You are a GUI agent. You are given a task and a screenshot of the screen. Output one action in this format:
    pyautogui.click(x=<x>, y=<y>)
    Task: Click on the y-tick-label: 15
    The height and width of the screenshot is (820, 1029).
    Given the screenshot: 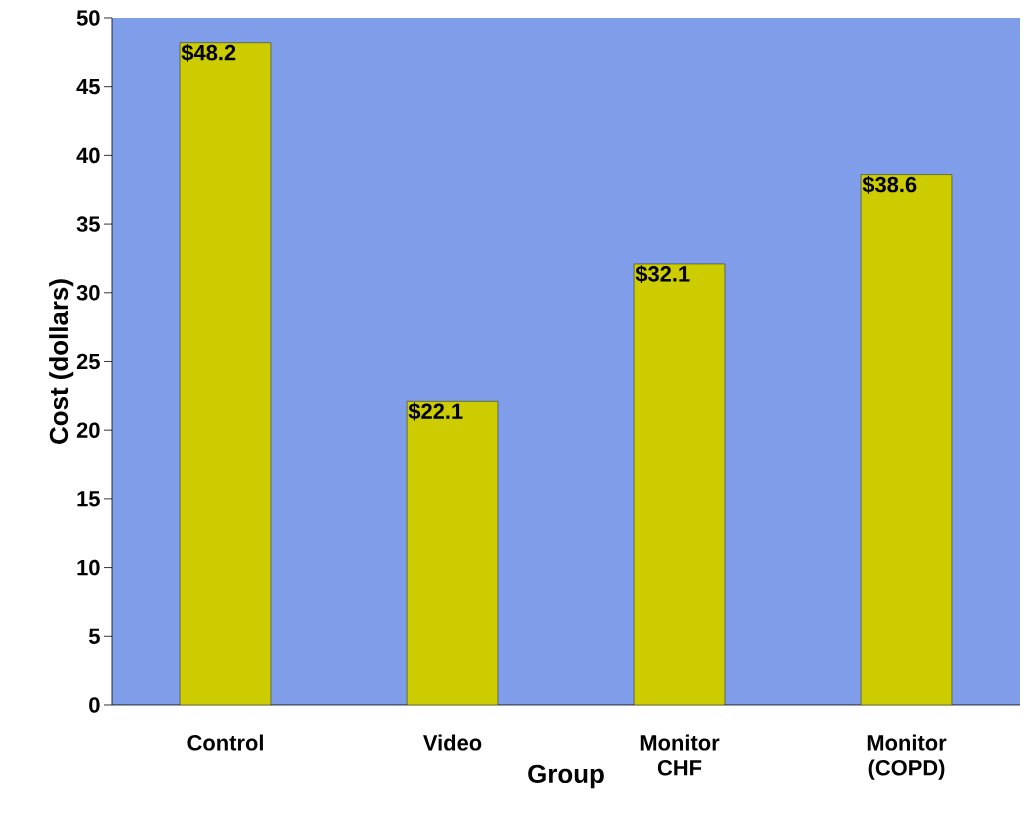 What is the action you would take?
    pyautogui.click(x=88, y=499)
    